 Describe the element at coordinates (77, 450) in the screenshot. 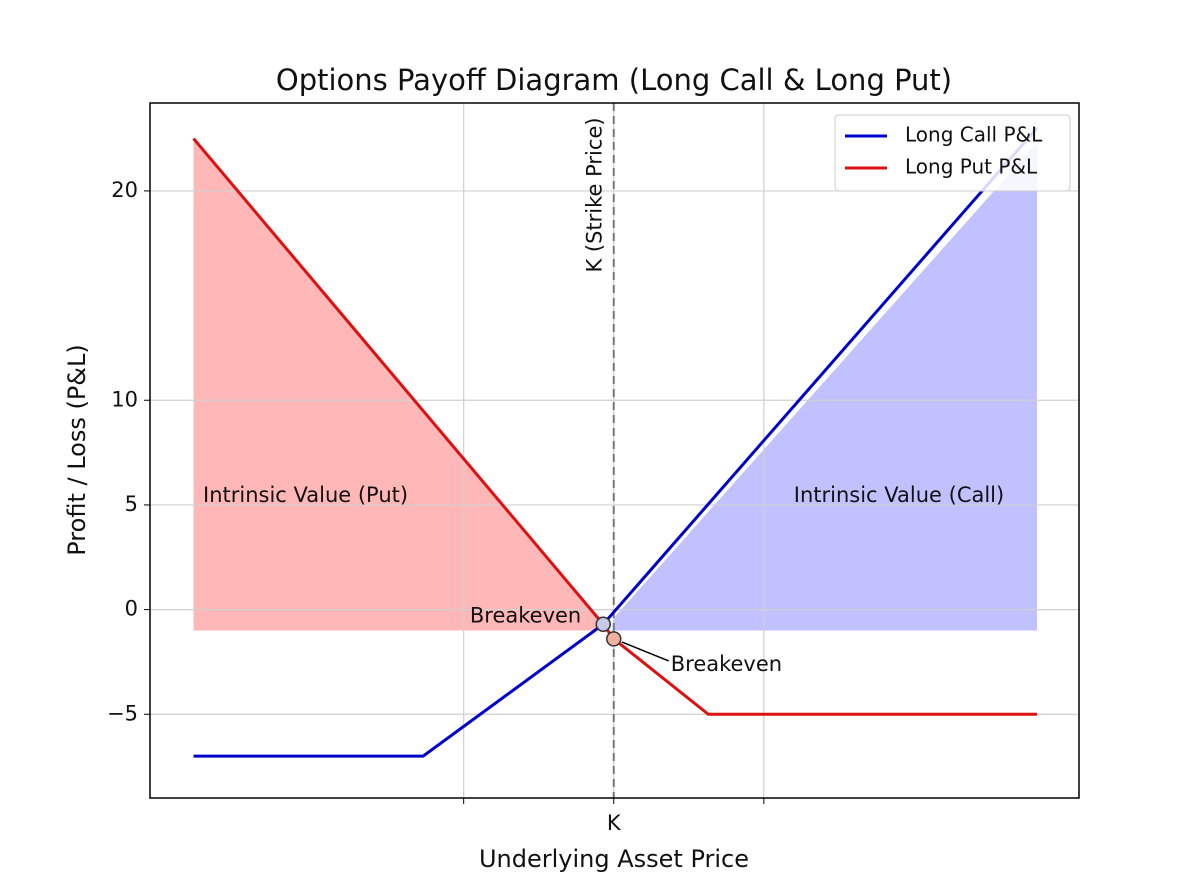

I see `y-axis-label: Profit / Loss (P&L)` at that location.